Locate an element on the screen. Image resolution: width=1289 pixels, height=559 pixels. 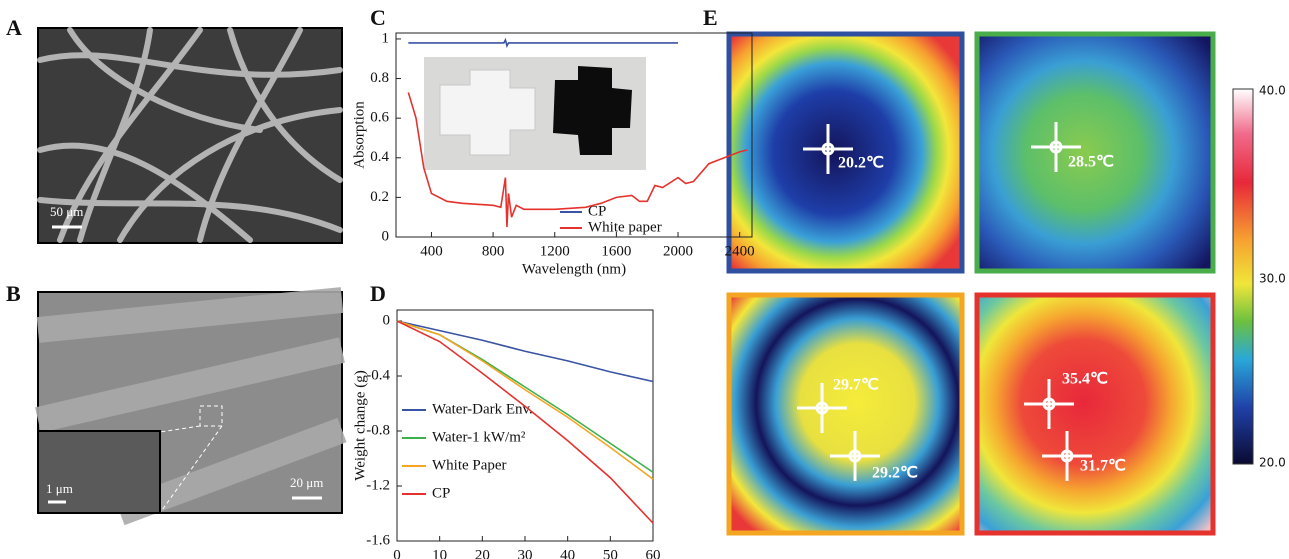
x-tick-label: 800 is located at coordinates (493, 251).